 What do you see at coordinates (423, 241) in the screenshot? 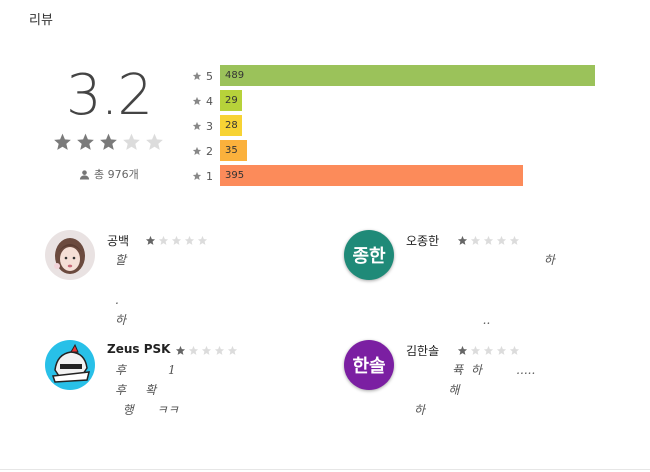
I see `reviewer-name: 오종한` at bounding box center [423, 241].